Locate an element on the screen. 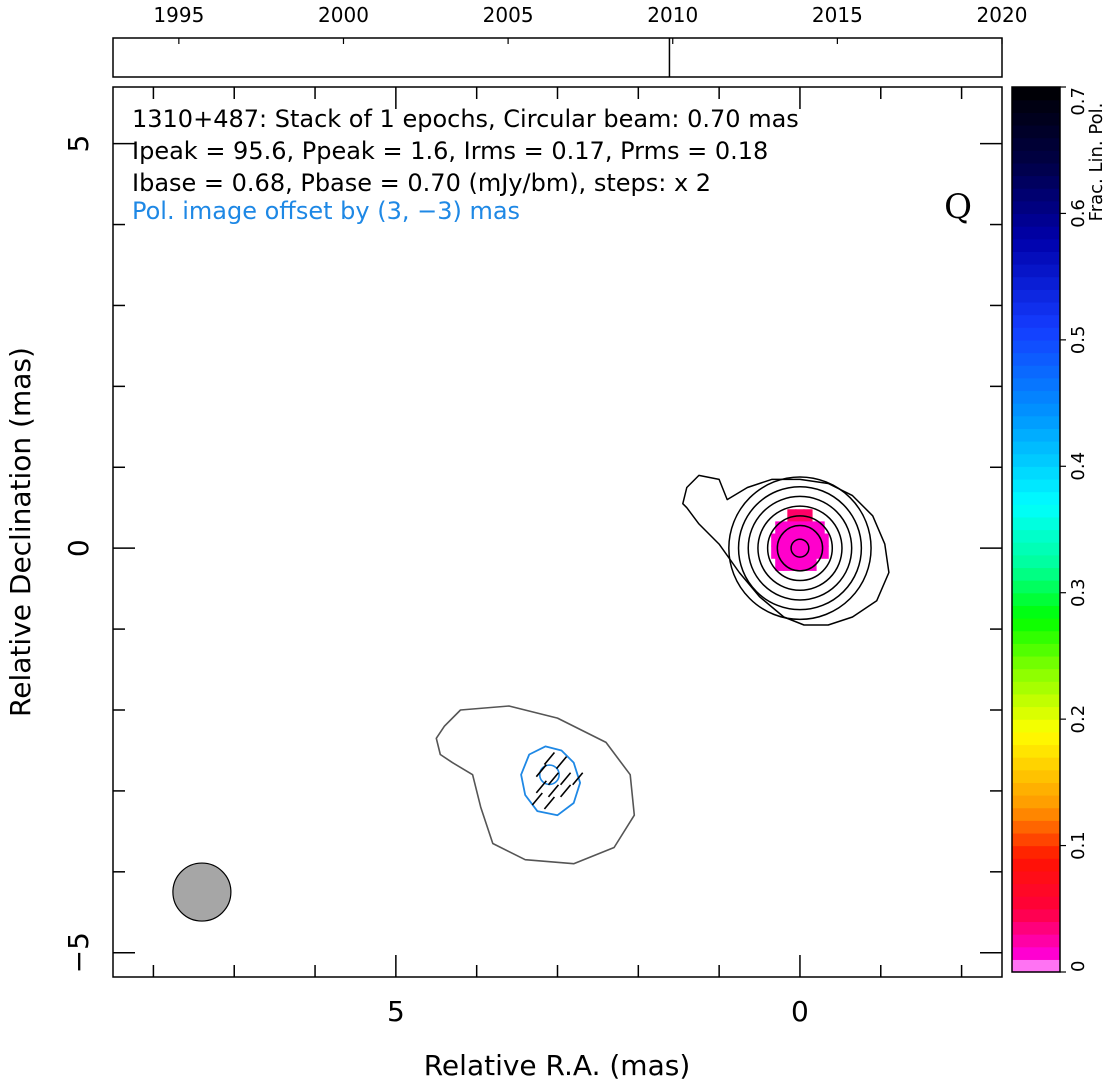 This screenshot has width=1111, height=1085. epoch-tick-label: 2015 is located at coordinates (837, 15).